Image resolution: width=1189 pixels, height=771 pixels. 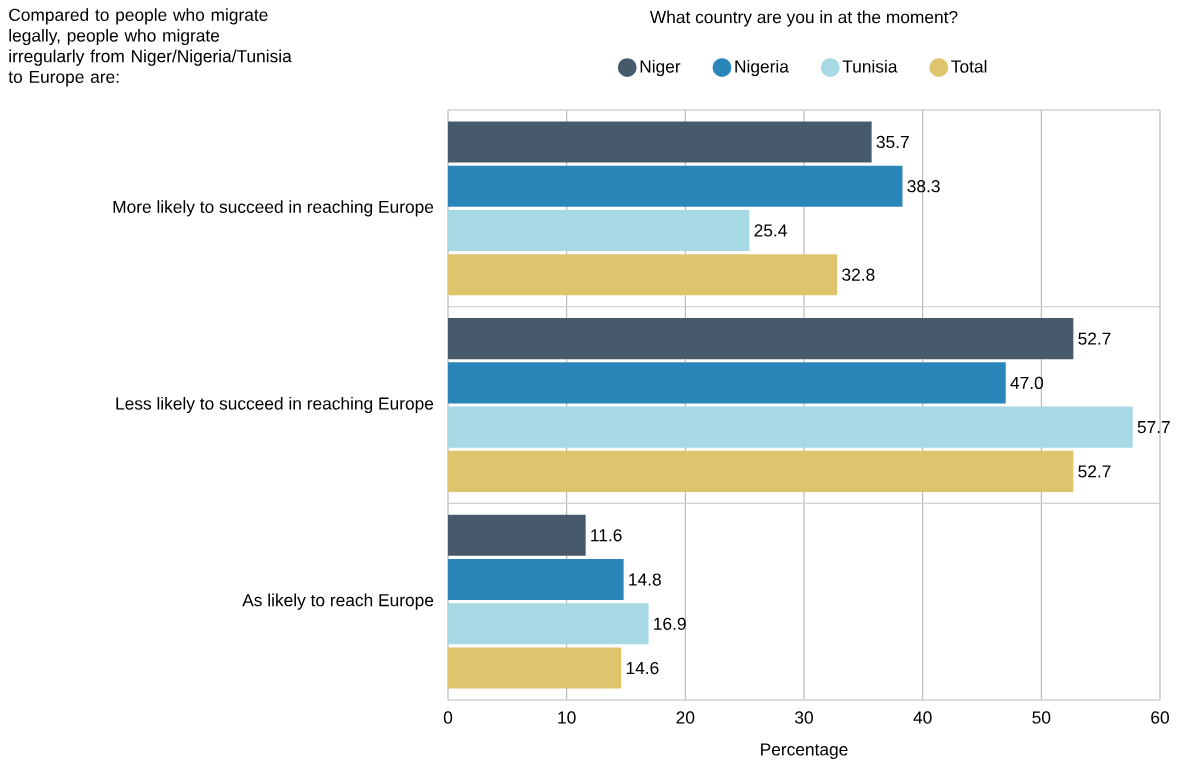 What do you see at coordinates (804, 751) in the screenshot?
I see `x-axis-title: Percentage` at bounding box center [804, 751].